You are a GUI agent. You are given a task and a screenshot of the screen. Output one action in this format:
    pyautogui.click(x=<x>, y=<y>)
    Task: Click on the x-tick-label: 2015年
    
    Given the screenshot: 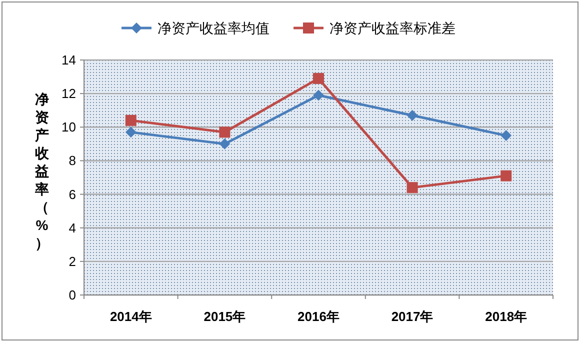 What is the action you would take?
    pyautogui.click(x=225, y=316)
    